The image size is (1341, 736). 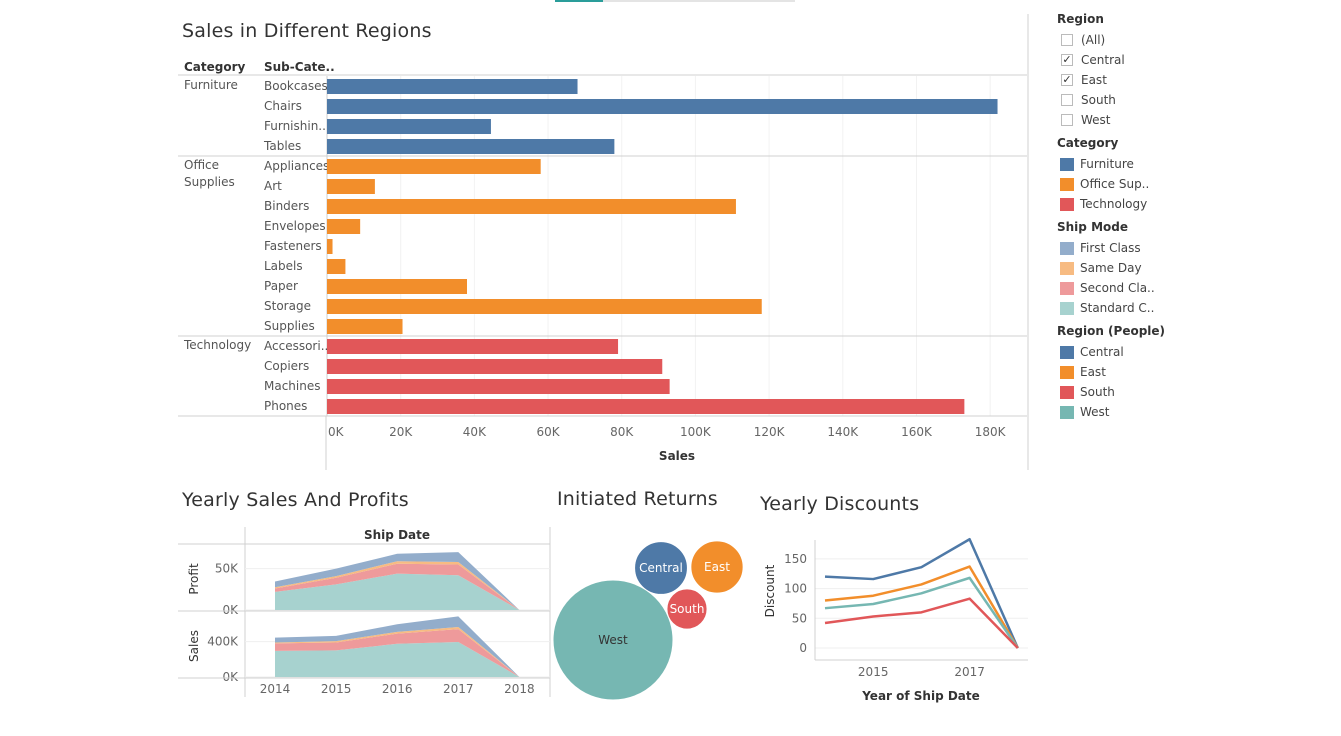 What do you see at coordinates (1096, 120) in the screenshot?
I see `filter-label: West` at bounding box center [1096, 120].